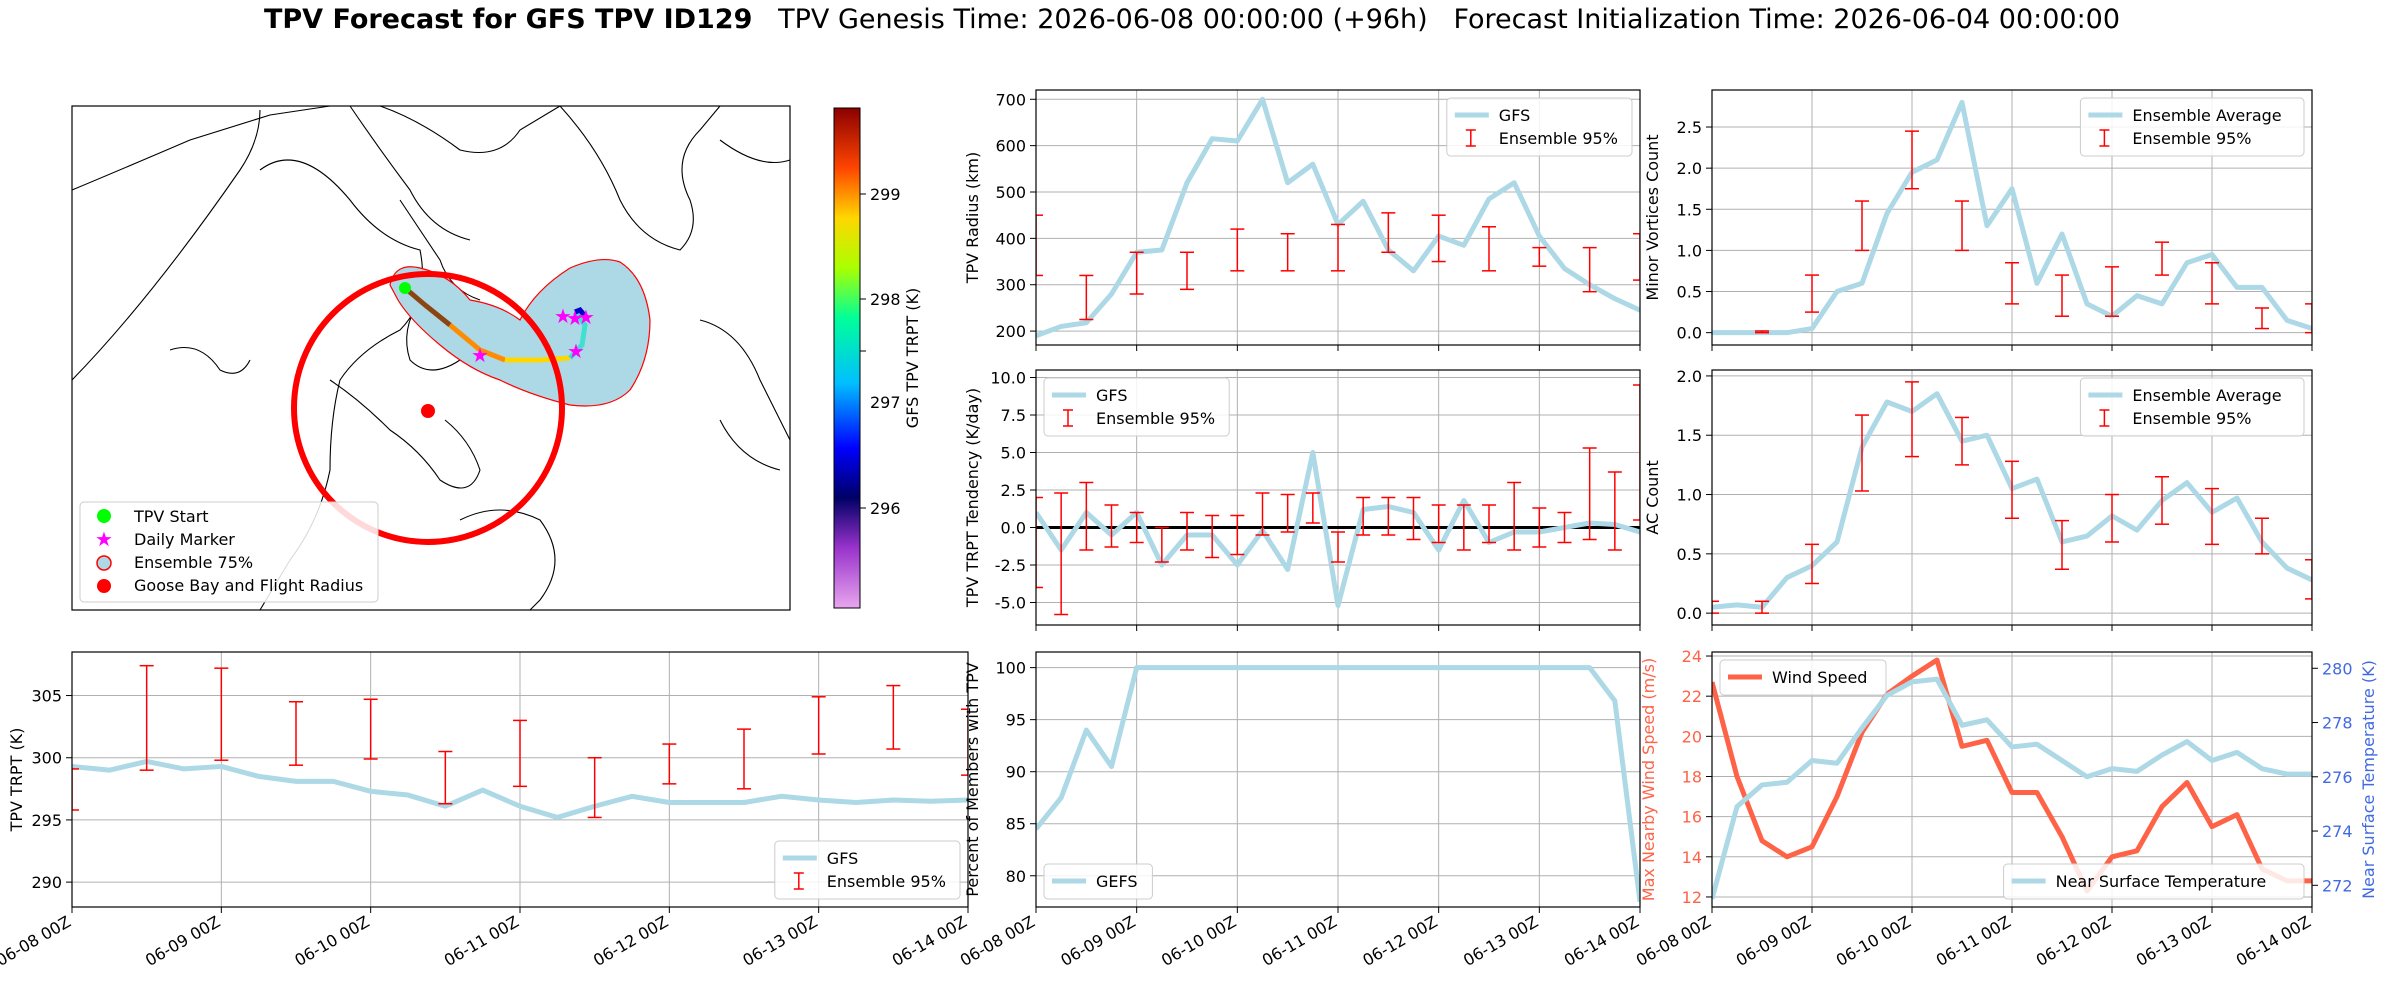 This screenshot has height=982, width=2384. I want to click on y-tick-label: 100, so click(1010, 668).